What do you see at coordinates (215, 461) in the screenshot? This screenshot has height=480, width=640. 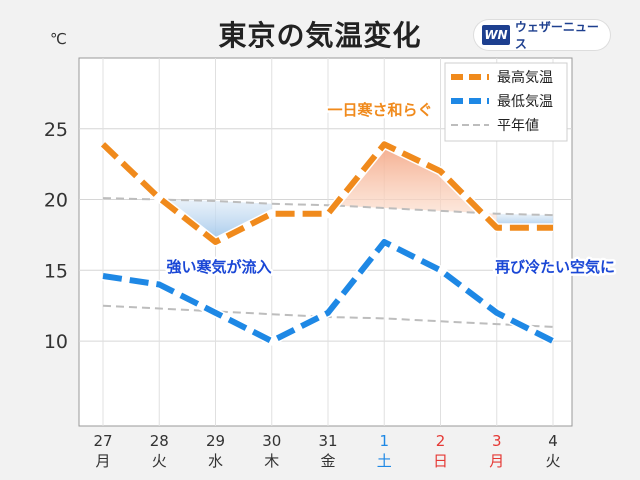 I see `x-tick-weekday: 水` at bounding box center [215, 461].